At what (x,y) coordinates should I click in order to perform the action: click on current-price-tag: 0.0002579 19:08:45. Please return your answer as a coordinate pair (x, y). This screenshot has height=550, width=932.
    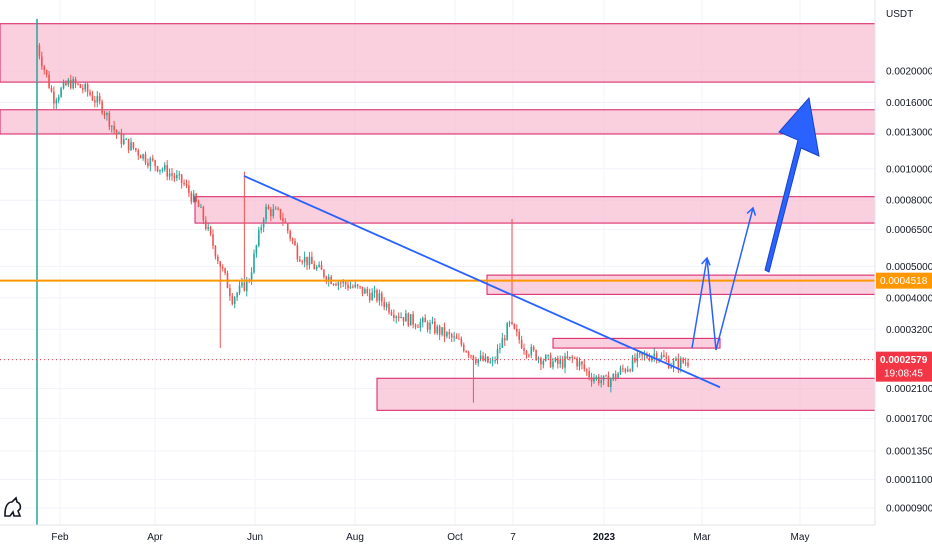
    Looking at the image, I should click on (904, 366).